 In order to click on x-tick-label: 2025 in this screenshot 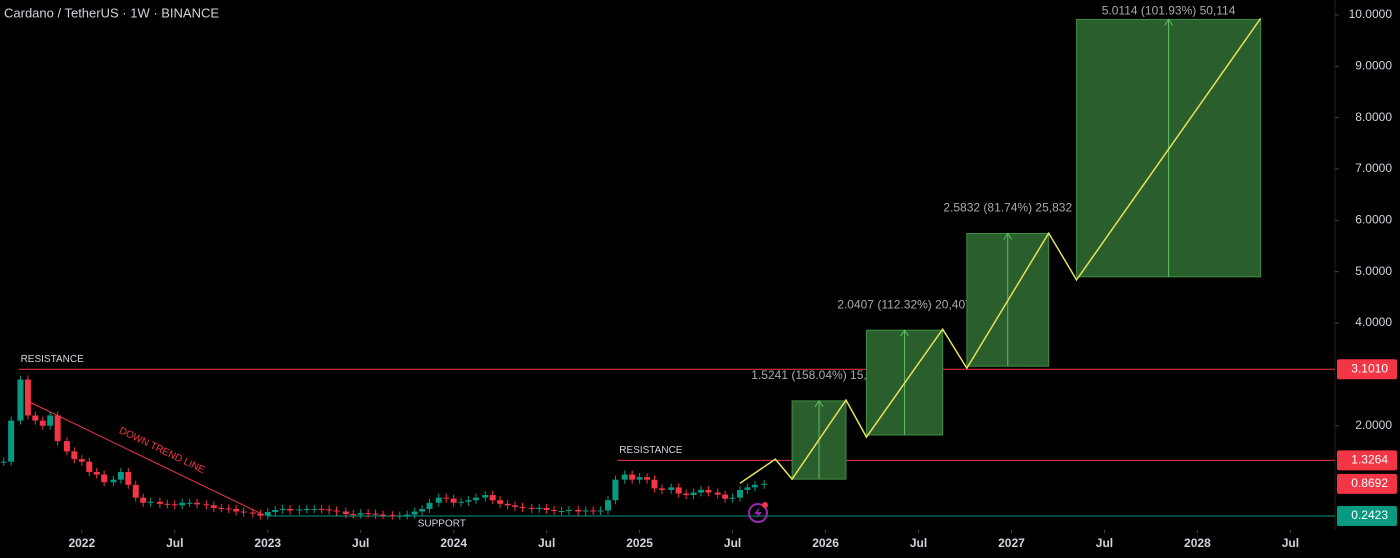, I will do `click(639, 543)`.